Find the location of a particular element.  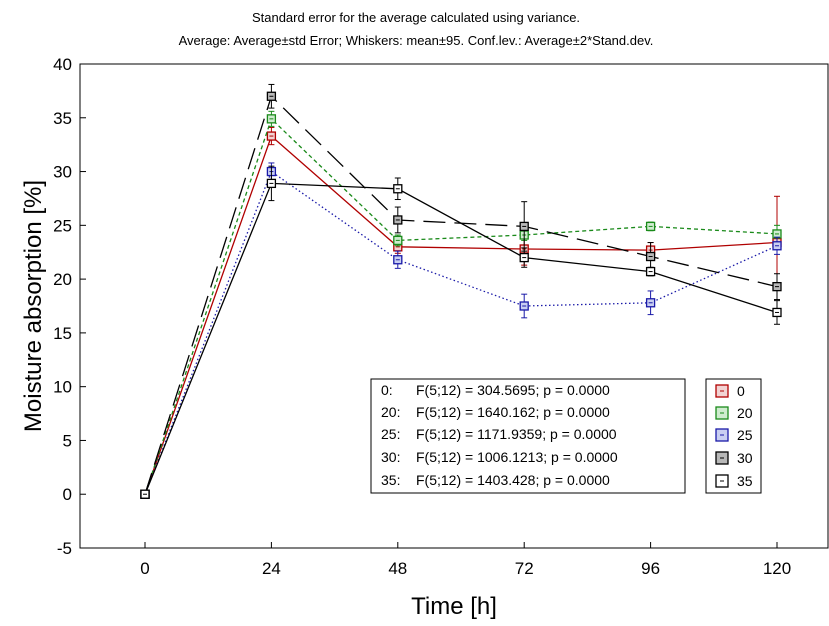

stats-text-2: F(5;12) = 1171.9359; p = 0.0000 is located at coordinates (516, 434).